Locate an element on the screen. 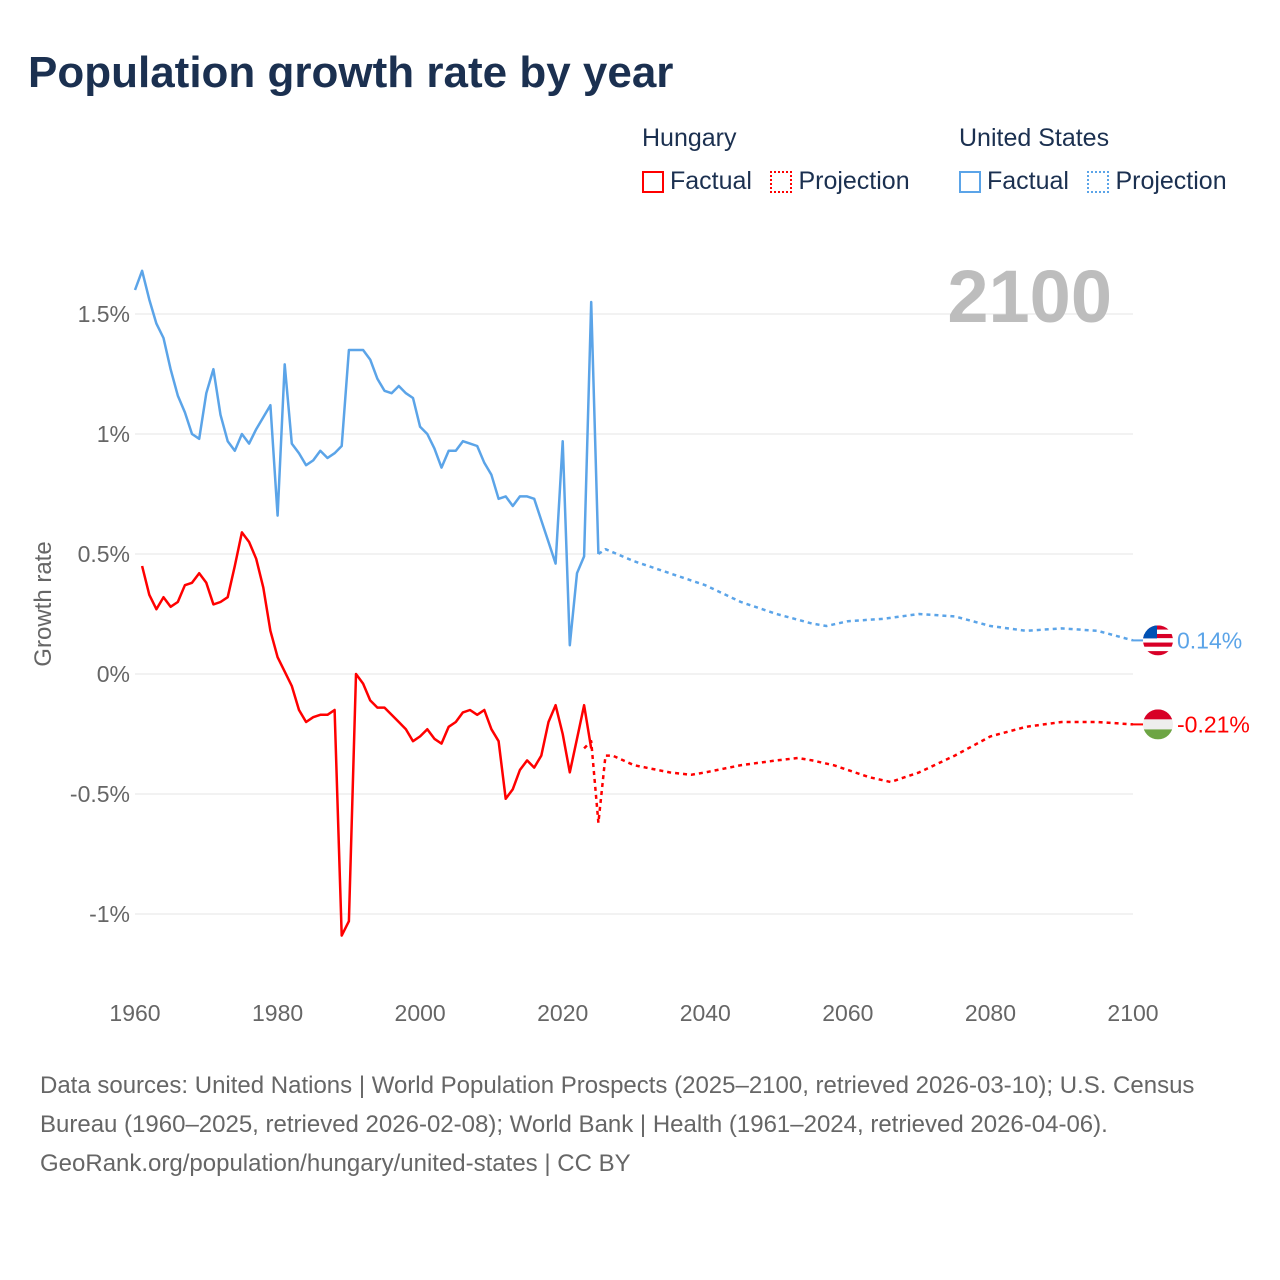 The height and width of the screenshot is (1280, 1280). legend-item-us-factual: Factual is located at coordinates (1014, 181).